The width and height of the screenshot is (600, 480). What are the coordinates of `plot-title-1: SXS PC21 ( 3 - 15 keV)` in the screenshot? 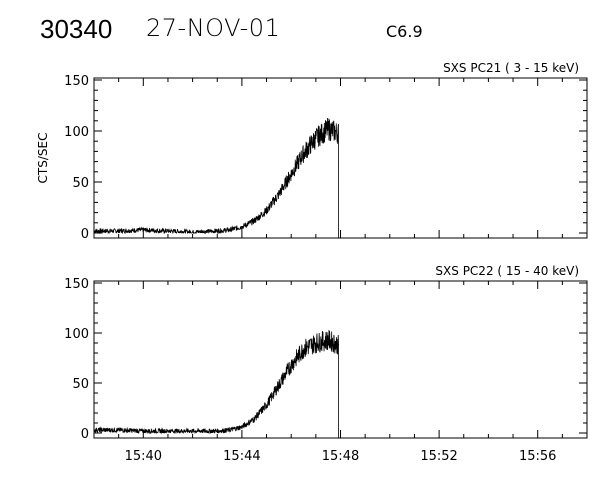 It's located at (511, 68).